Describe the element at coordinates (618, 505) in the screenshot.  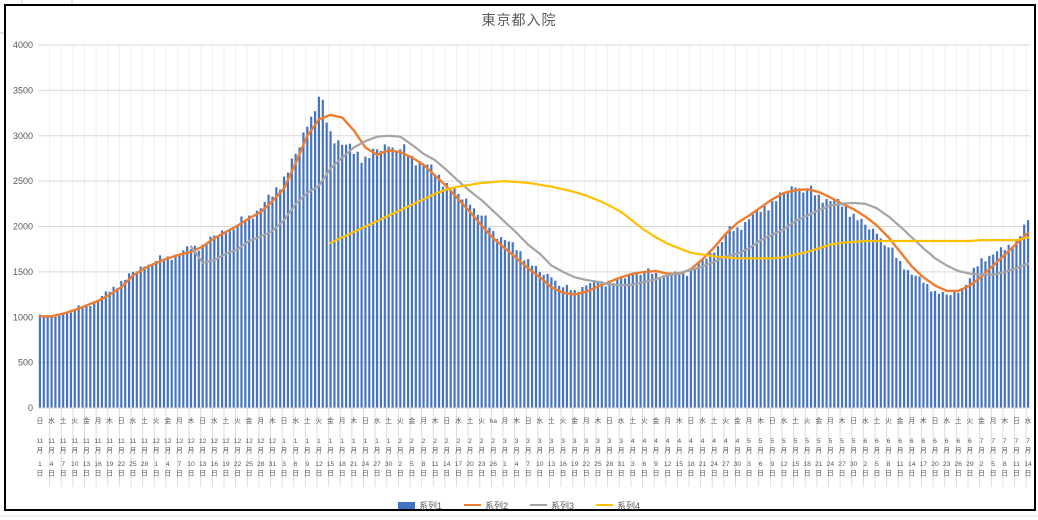
I see `legend-item-4: 系列4` at that location.